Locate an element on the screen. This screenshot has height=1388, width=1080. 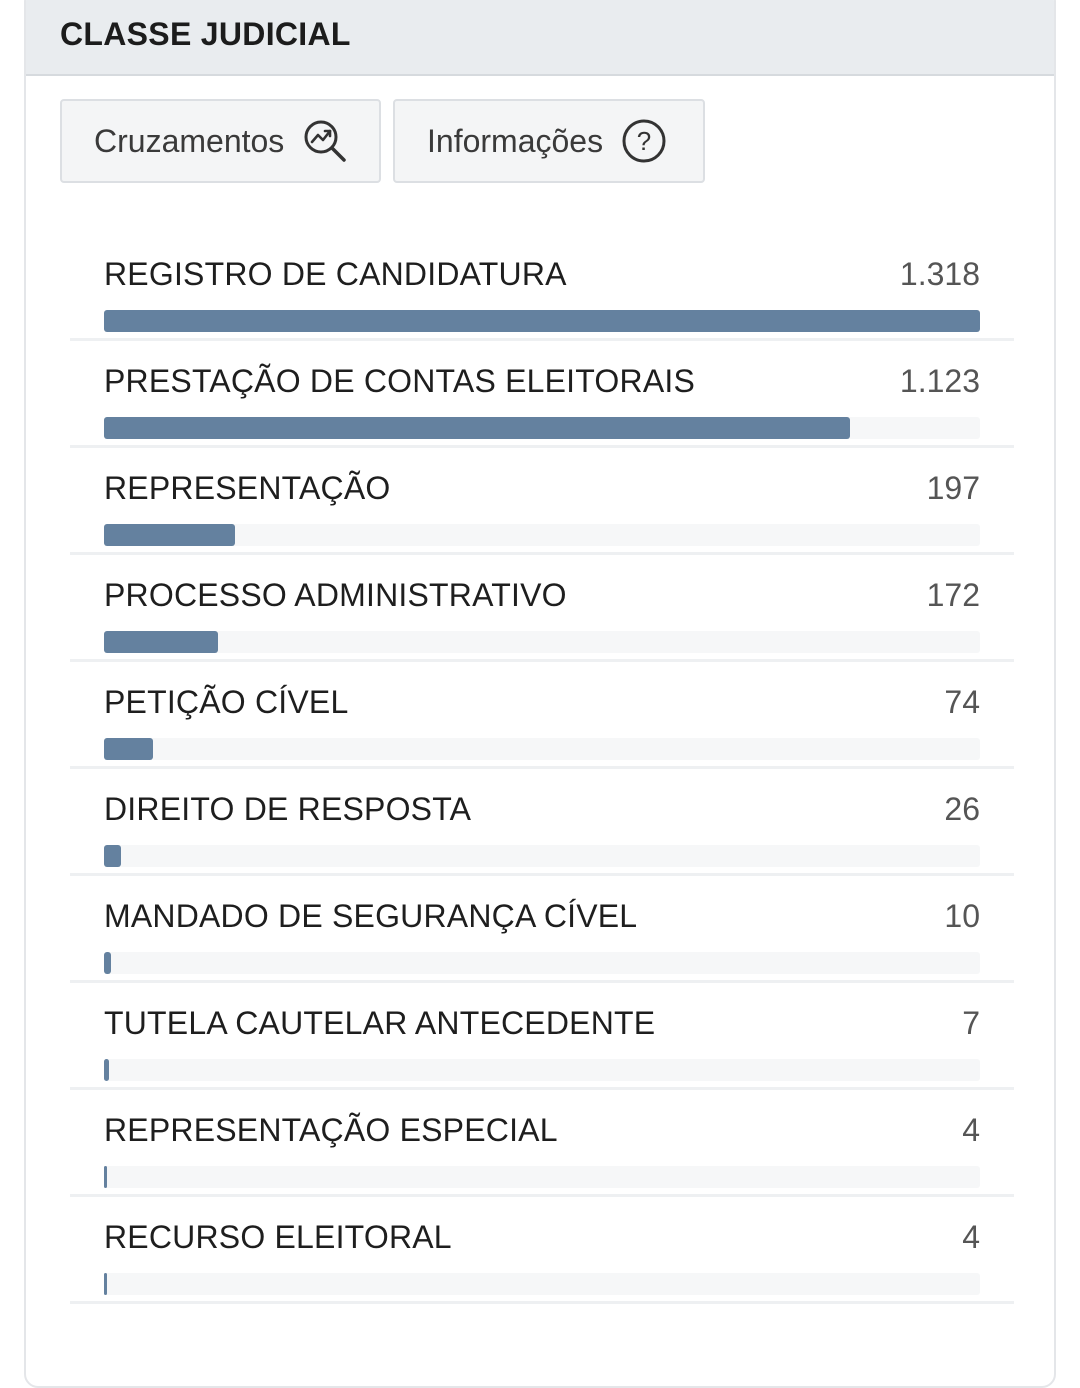
bar-row: REPRESENTAÇÃO ESPECIAL 4 is located at coordinates (542, 1143).